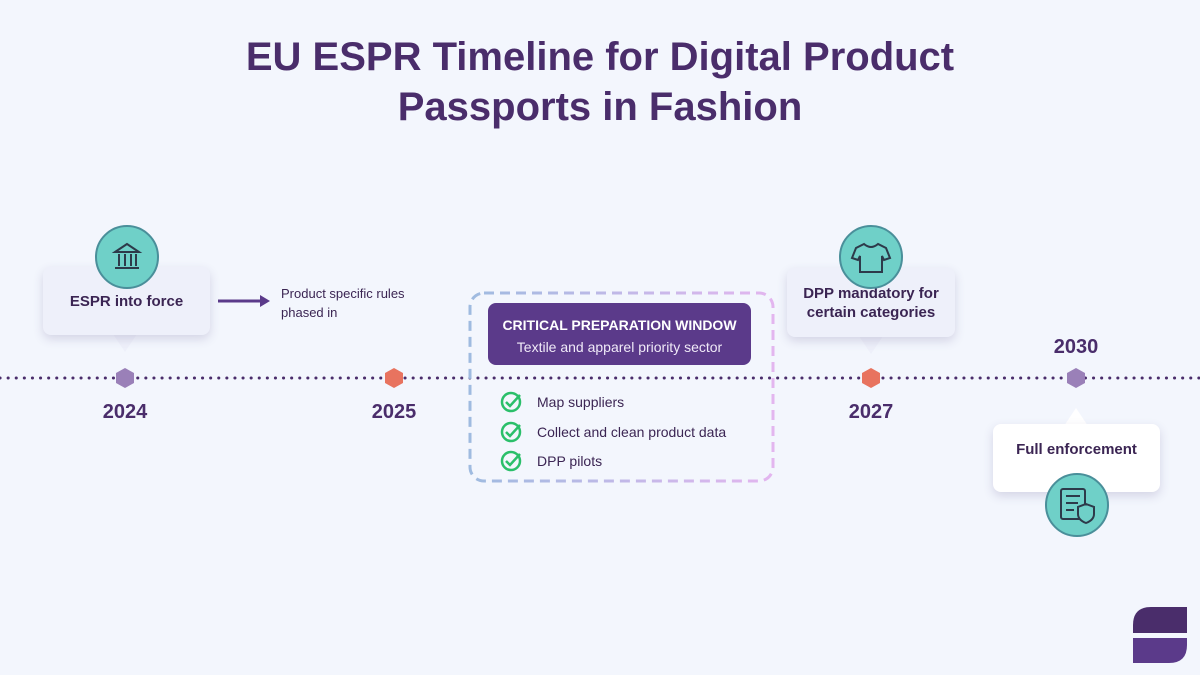  Describe the element at coordinates (632, 432) in the screenshot. I see `checklist-item: Collect and clean product data` at that location.